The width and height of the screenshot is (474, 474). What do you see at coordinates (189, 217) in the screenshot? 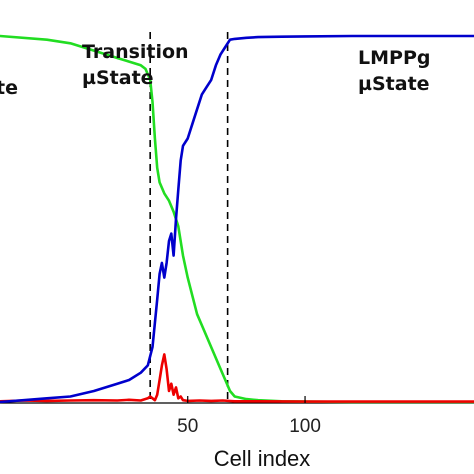
I see `state-boundaries` at bounding box center [189, 217].